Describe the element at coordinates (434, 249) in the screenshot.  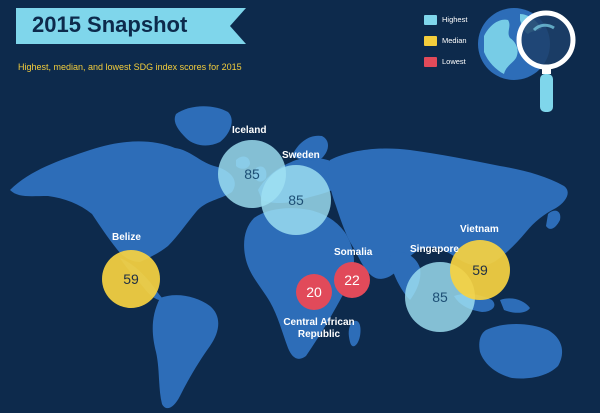
I see `label-singapore: Singapore` at that location.